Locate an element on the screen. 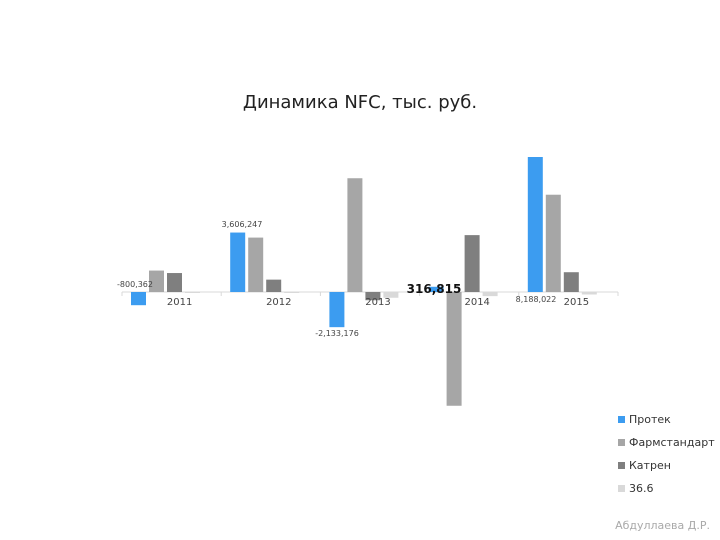  data-label: 316,815 is located at coordinates (434, 289).